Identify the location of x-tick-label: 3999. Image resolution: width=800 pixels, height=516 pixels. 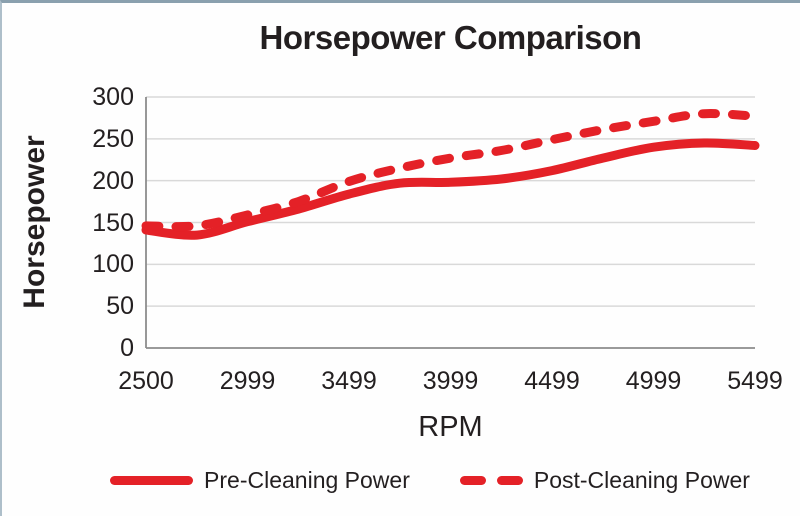
(450, 381).